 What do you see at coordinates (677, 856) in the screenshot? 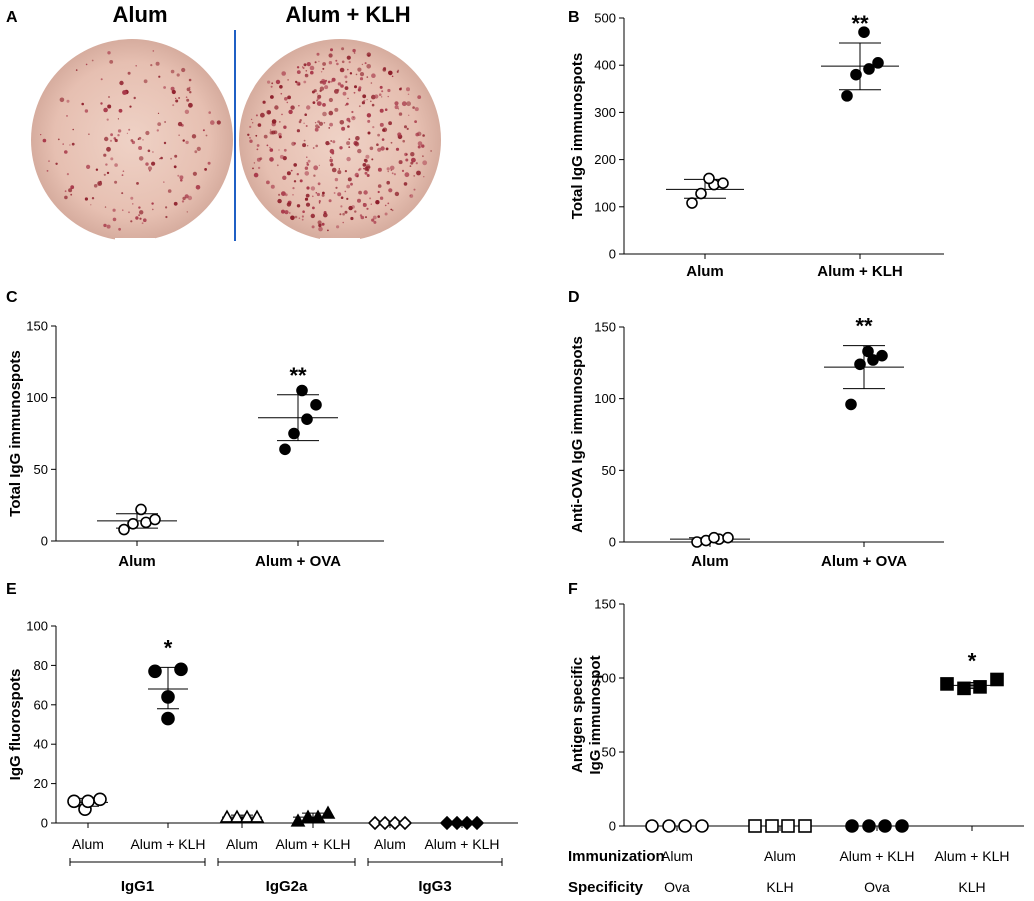
I see `immunization-label: Alum` at bounding box center [677, 856].